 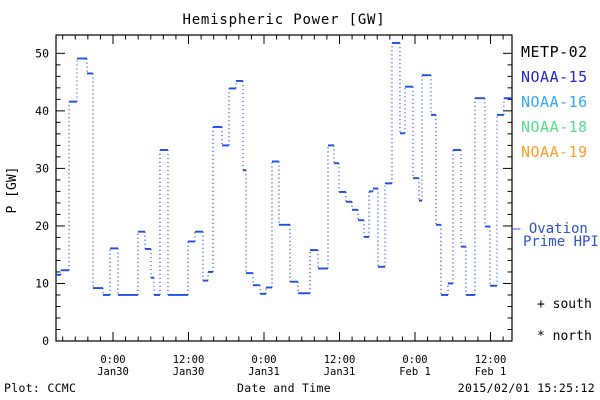 What do you see at coordinates (40, 388) in the screenshot?
I see `plot-credit: Plot: CCMC` at bounding box center [40, 388].